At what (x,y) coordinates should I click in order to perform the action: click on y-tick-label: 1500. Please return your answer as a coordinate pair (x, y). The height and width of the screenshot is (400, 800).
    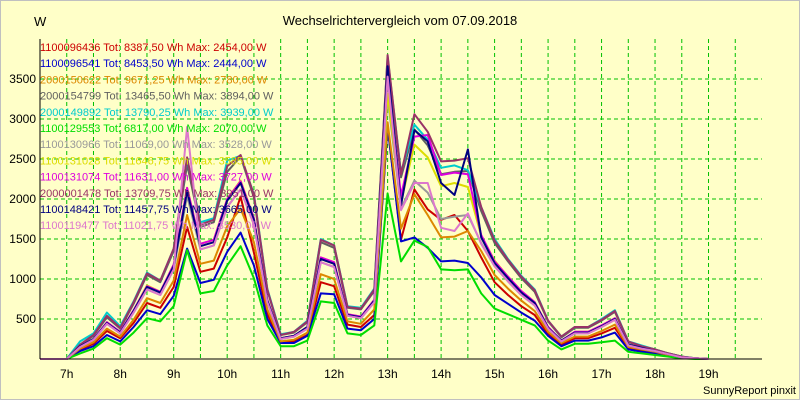
    Looking at the image, I should click on (22, 239).